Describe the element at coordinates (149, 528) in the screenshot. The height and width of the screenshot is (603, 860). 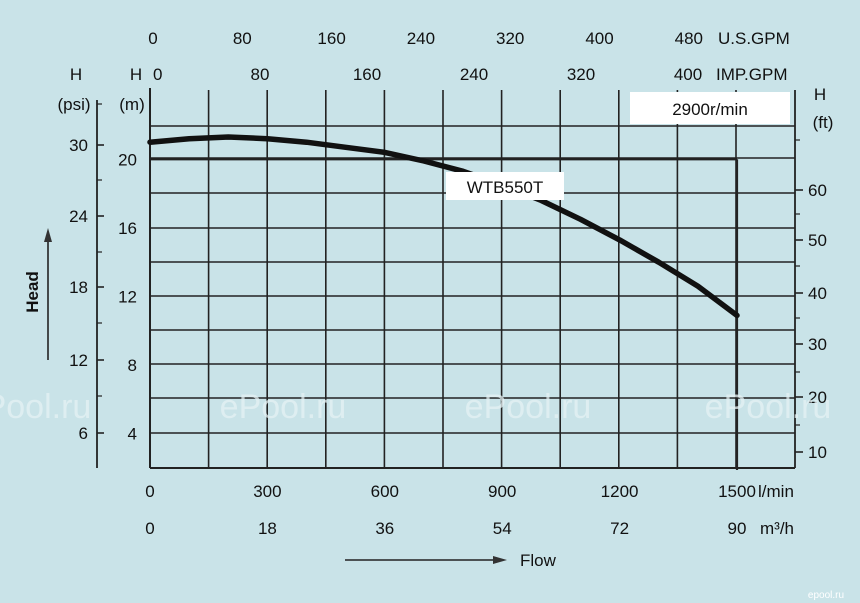
I see `bottom-m3h-tick-label: 0` at that location.